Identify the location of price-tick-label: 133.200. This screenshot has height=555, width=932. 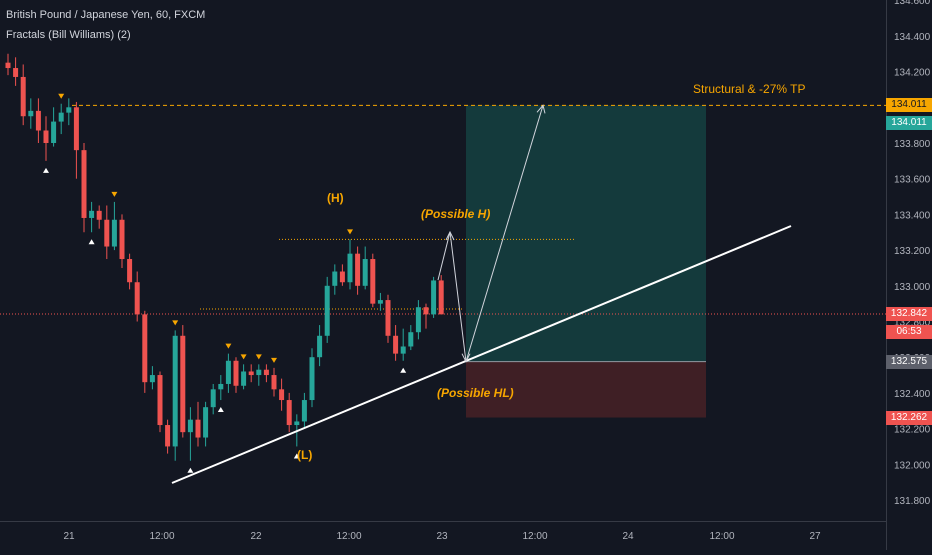
(912, 251).